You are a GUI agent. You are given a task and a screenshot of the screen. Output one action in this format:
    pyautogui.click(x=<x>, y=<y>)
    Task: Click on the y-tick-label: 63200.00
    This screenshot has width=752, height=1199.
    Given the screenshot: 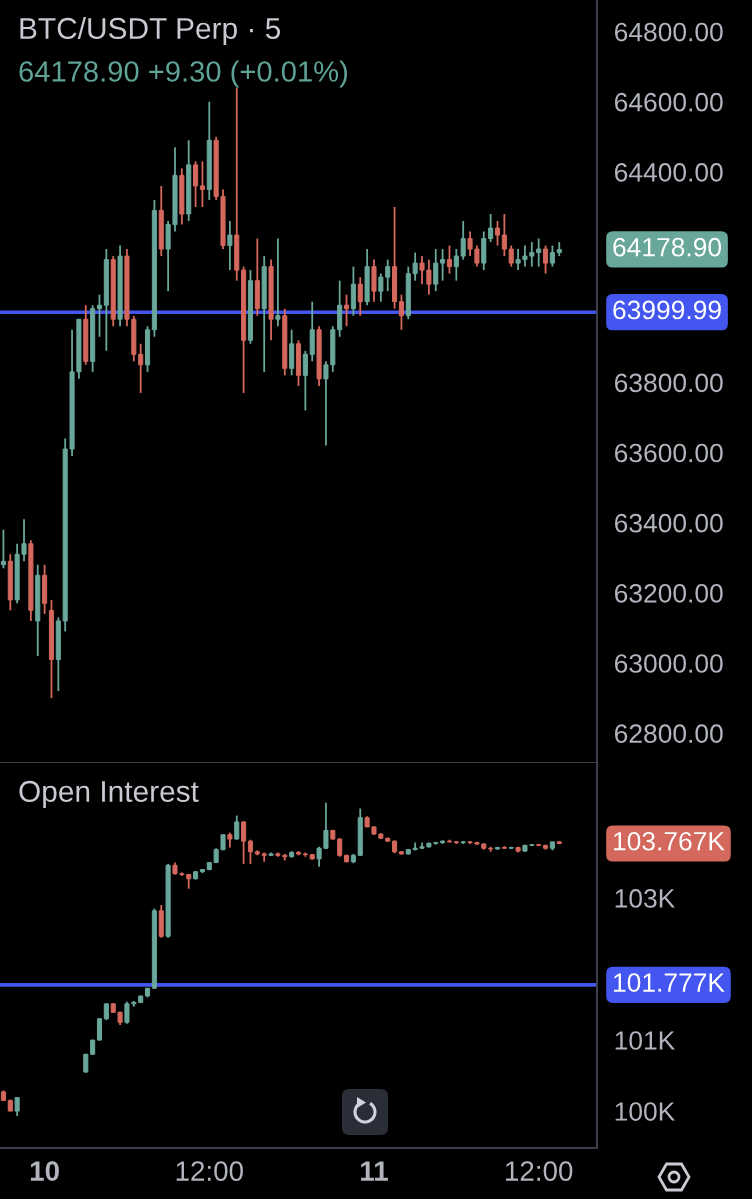 What is the action you would take?
    pyautogui.click(x=669, y=593)
    